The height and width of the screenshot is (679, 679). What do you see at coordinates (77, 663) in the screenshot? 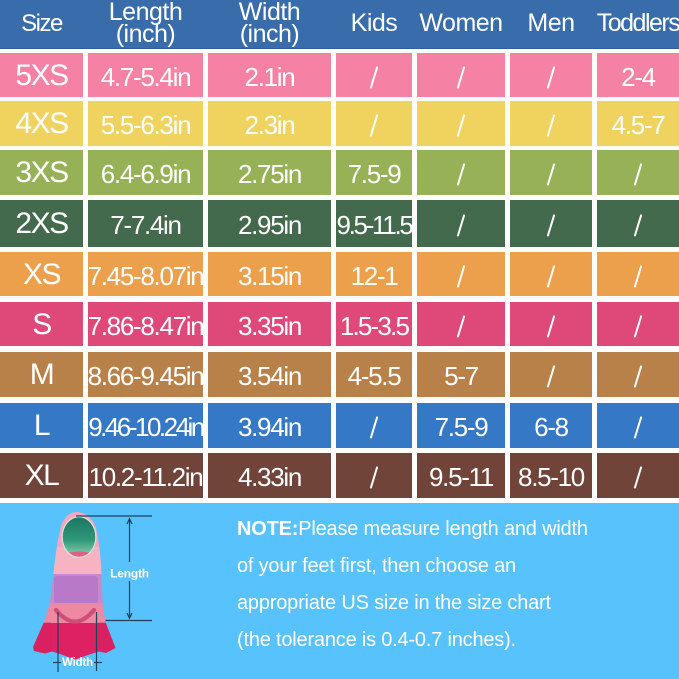
I see `svg-text: Width` at bounding box center [77, 663].